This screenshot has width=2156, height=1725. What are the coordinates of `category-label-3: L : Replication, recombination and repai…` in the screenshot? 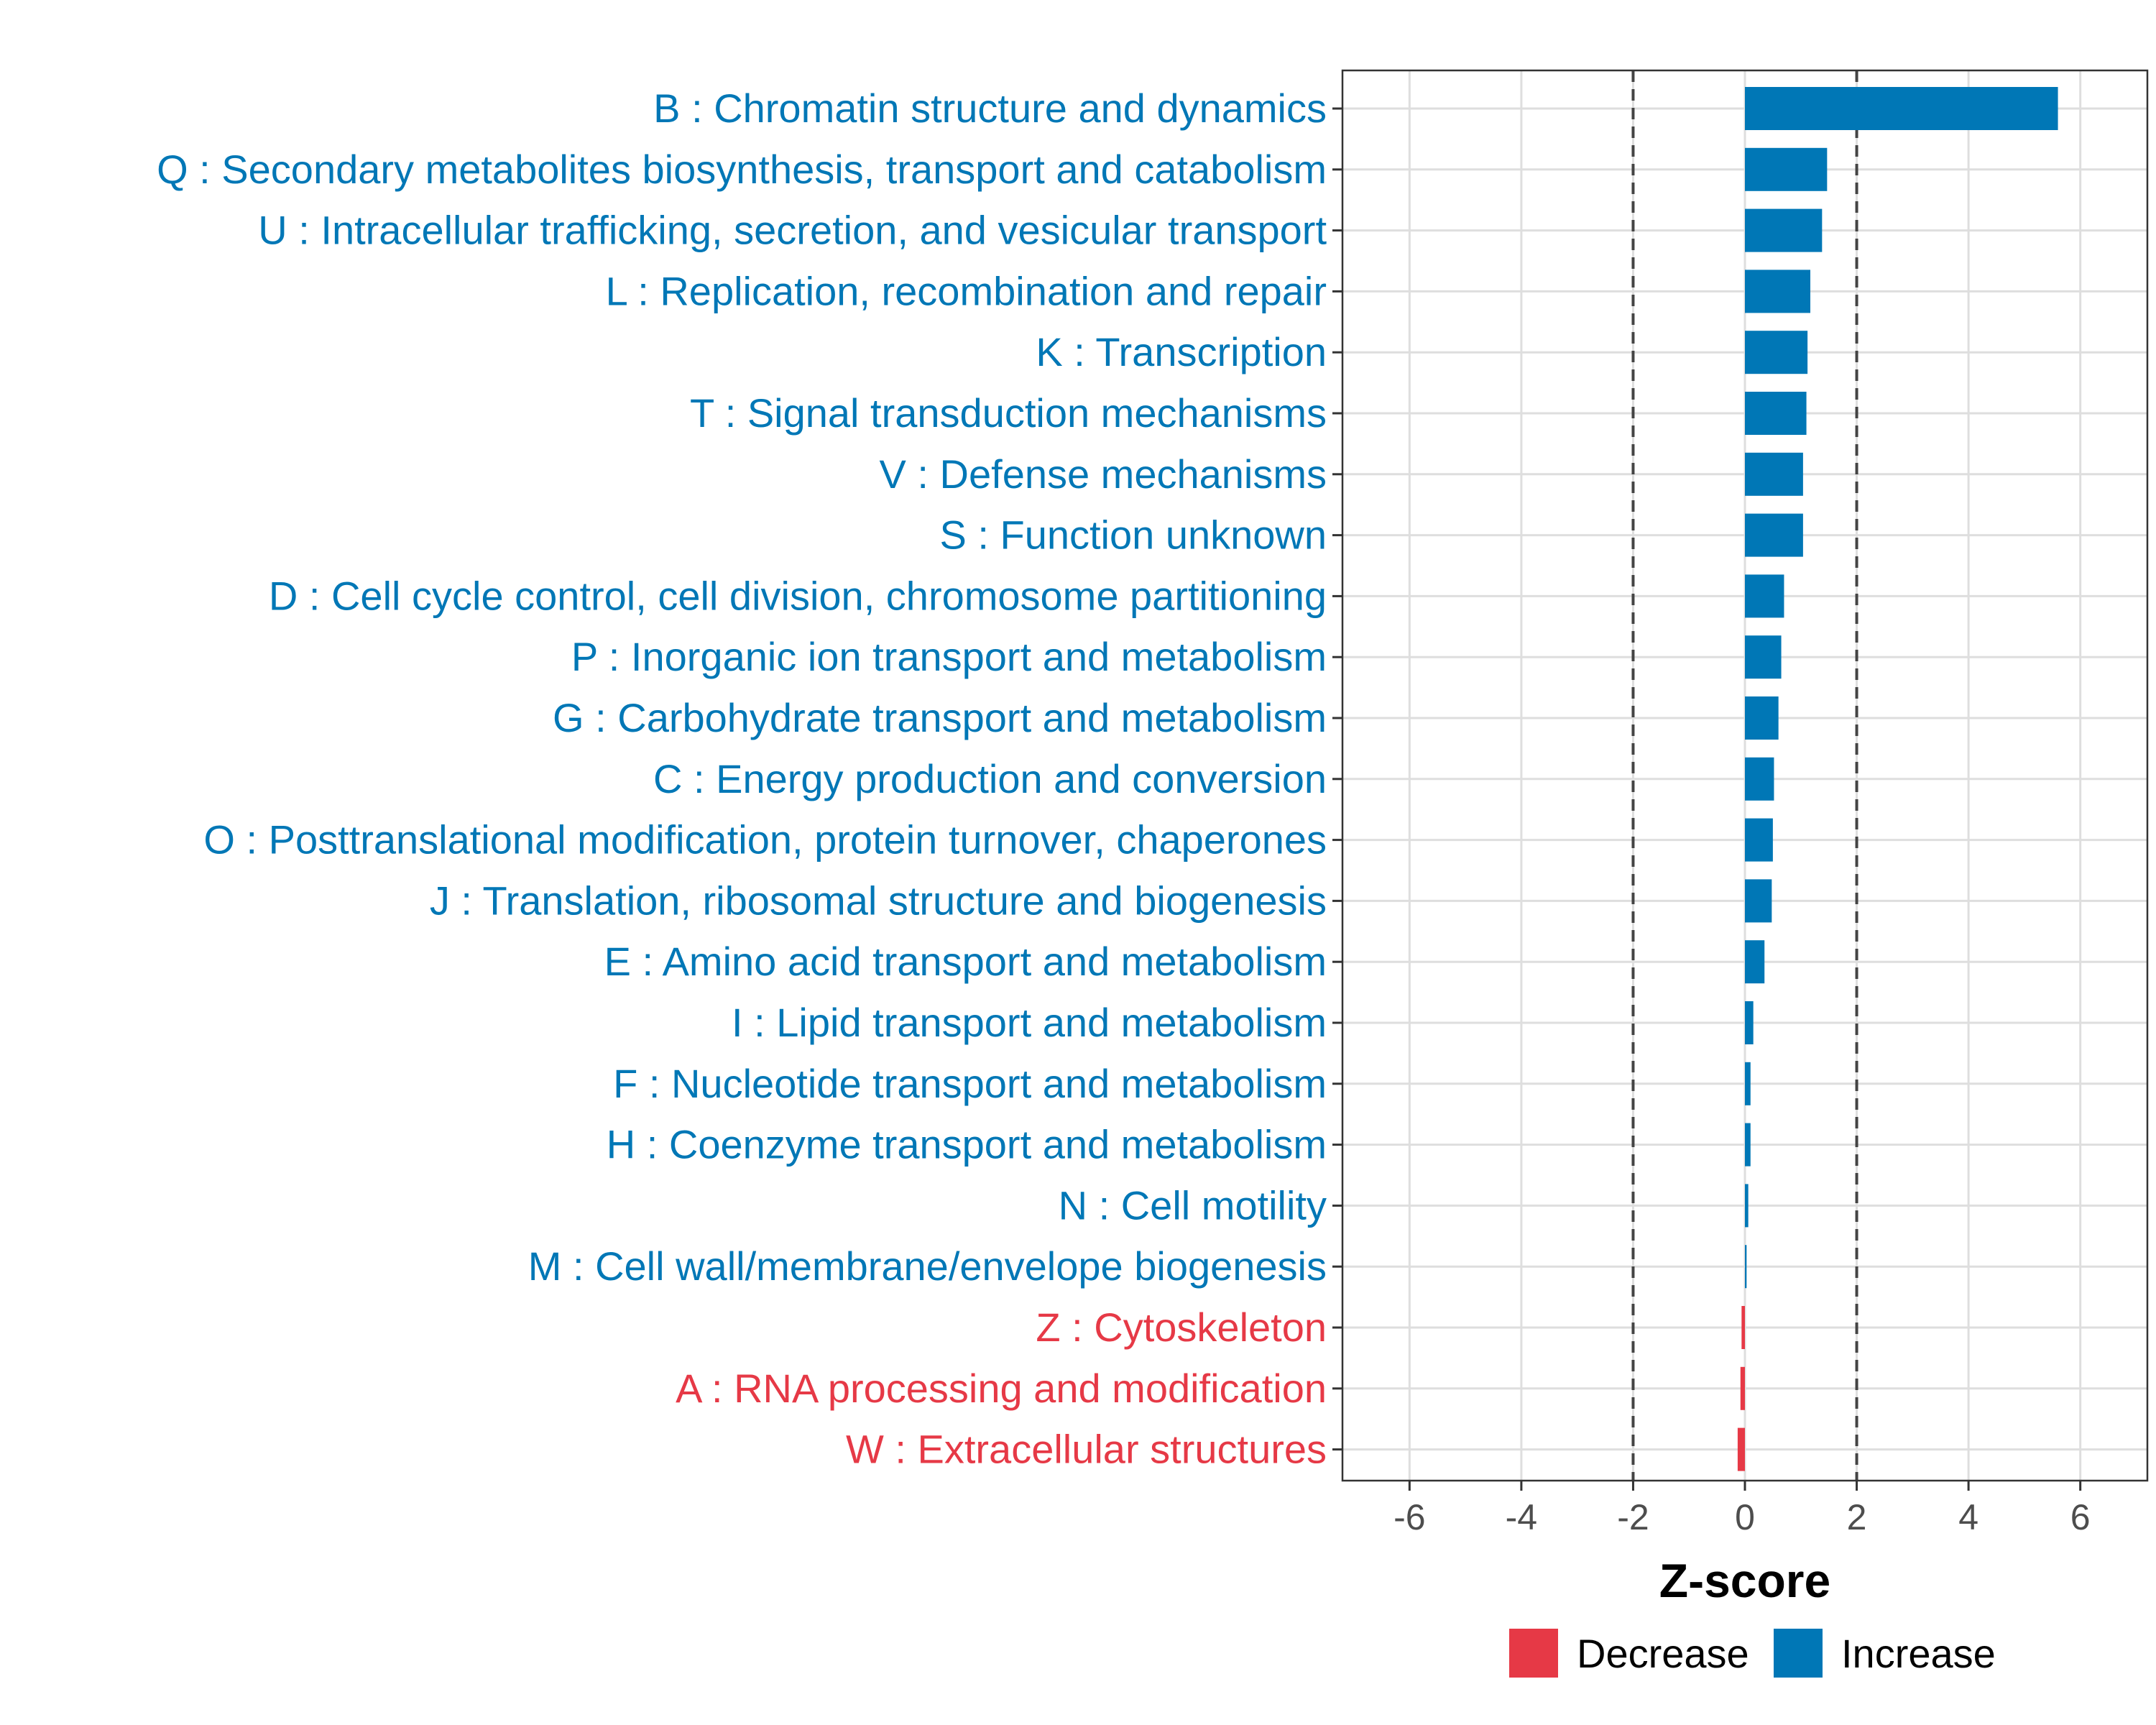 It's located at (967, 290).